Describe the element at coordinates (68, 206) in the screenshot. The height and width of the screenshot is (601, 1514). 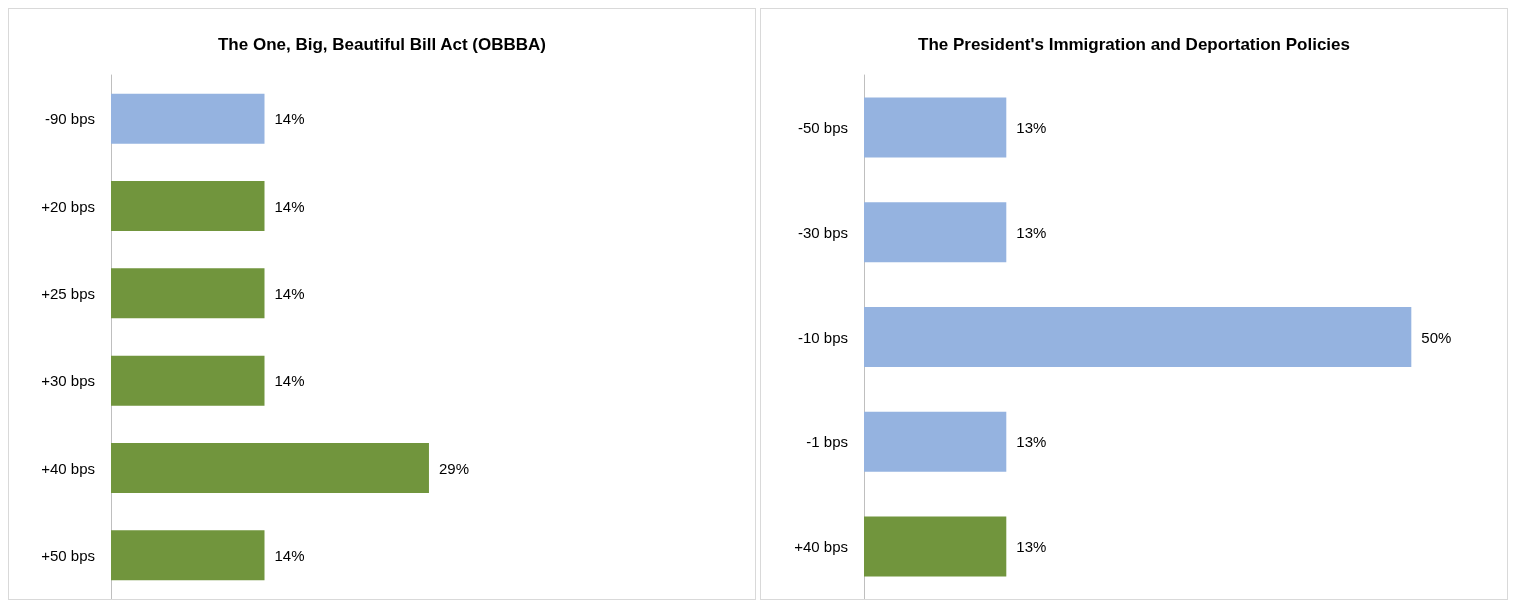
I see `y-tick-label: +20 bps` at that location.